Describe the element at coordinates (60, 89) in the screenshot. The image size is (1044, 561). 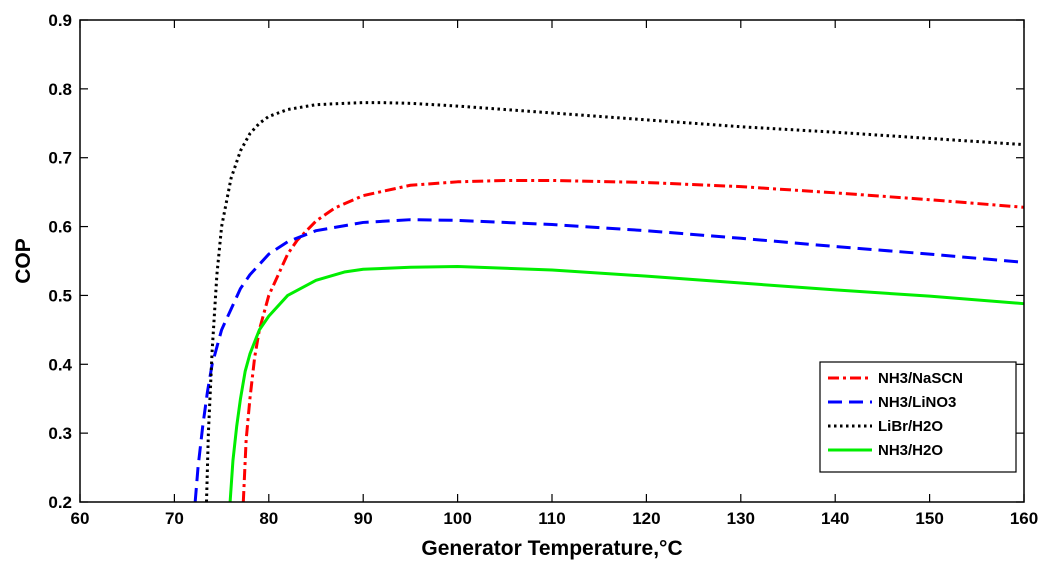
I see `y-tick-label: 0.8` at that location.